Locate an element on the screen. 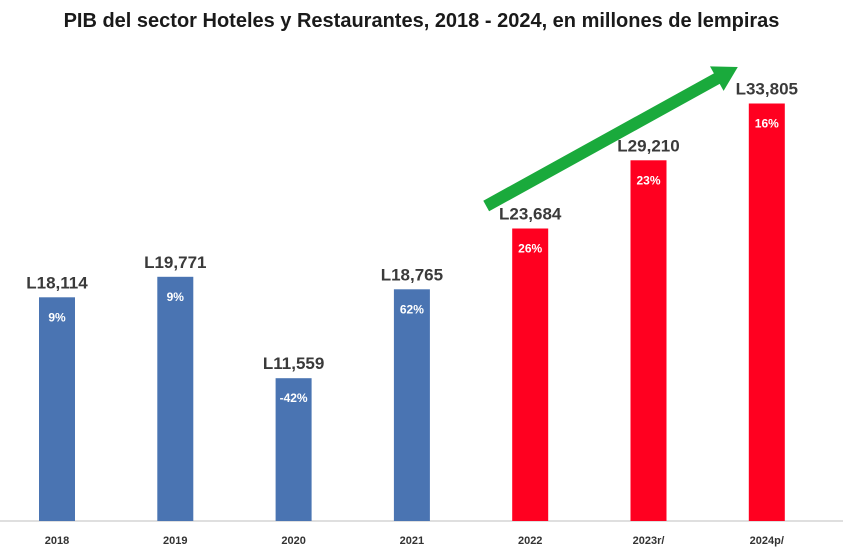 The image size is (843, 547). growth-label: 16% is located at coordinates (767, 124).